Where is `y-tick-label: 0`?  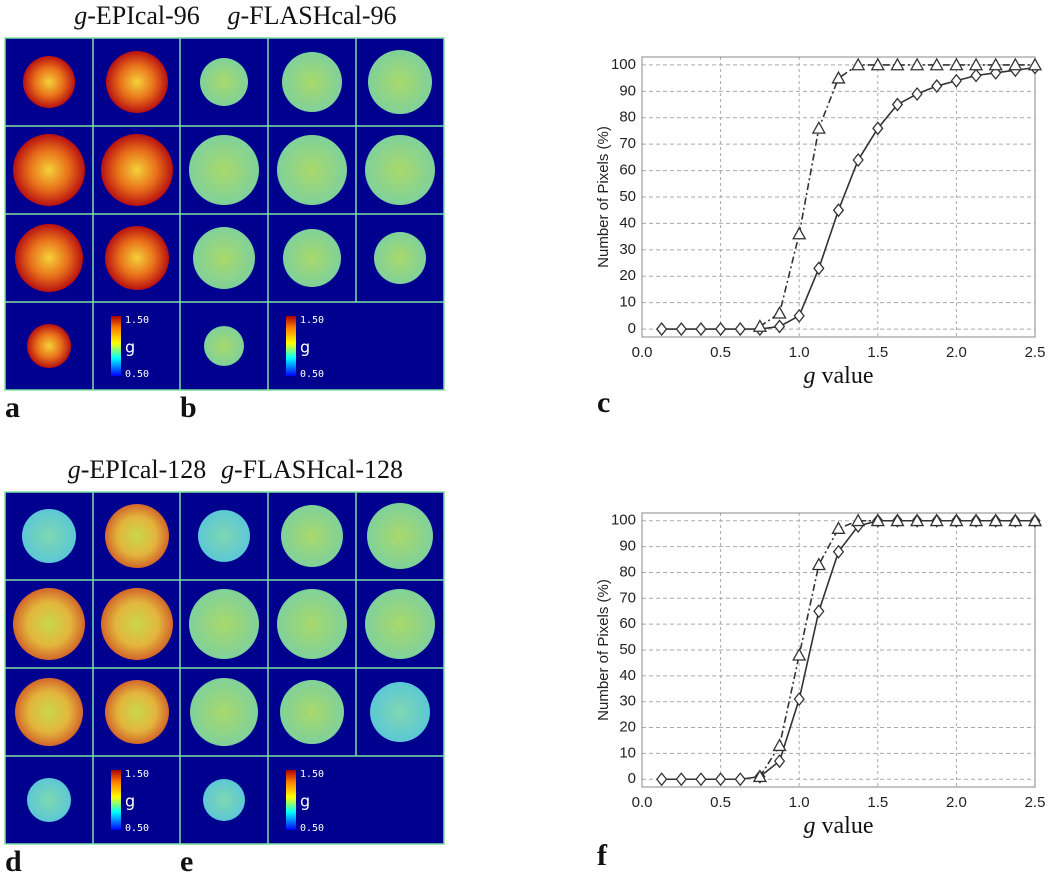
y-tick-label: 0 is located at coordinates (632, 328).